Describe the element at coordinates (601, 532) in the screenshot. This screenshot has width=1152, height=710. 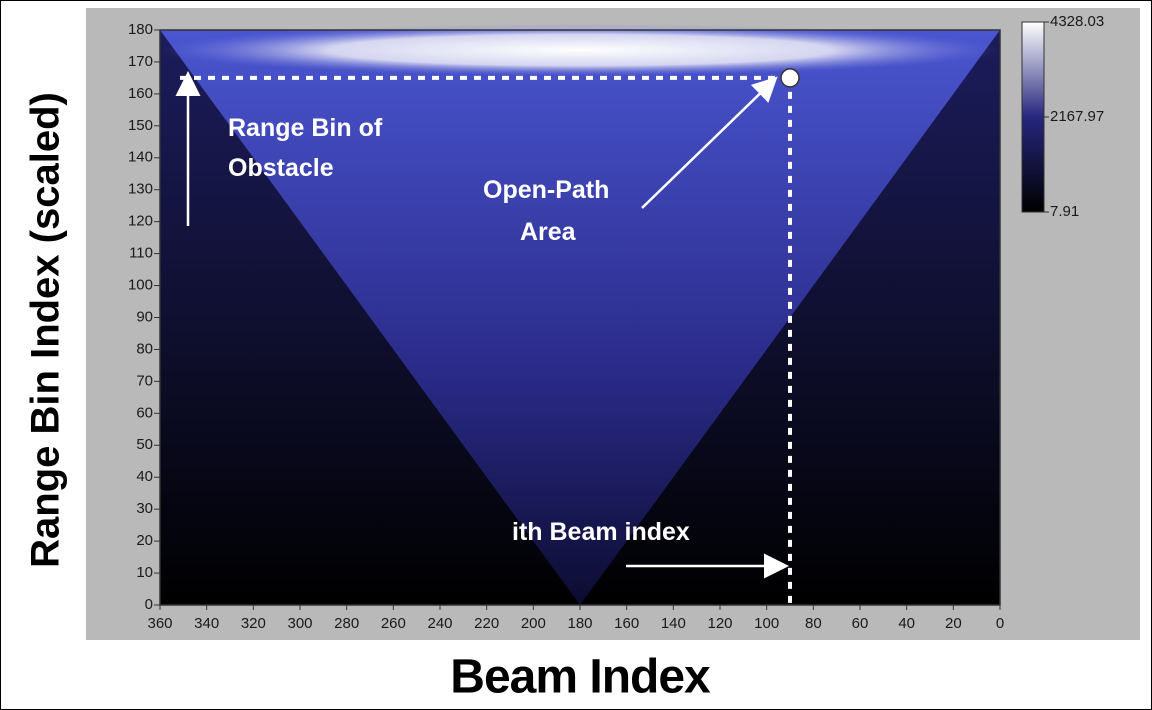
I see `annotation: ith Beam index` at that location.